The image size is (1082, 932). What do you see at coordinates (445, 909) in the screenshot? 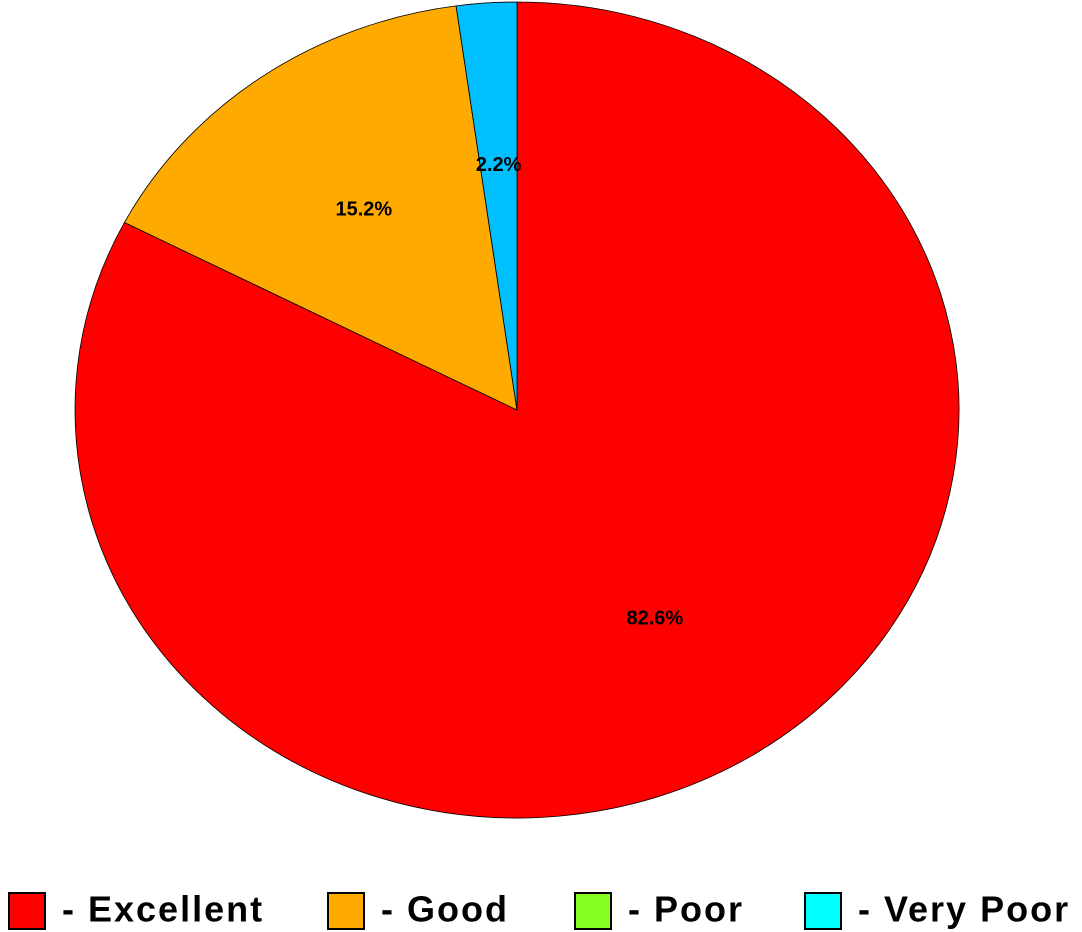
I see `legend-label: - Good` at bounding box center [445, 909].